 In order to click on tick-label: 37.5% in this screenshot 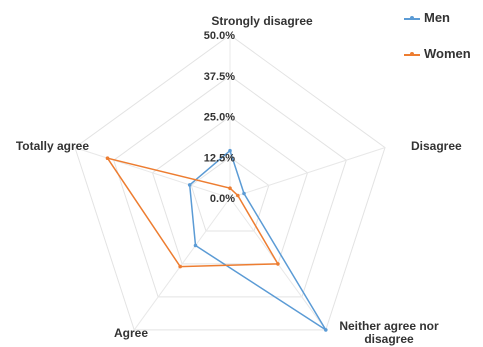, I will do `click(219, 77)`.